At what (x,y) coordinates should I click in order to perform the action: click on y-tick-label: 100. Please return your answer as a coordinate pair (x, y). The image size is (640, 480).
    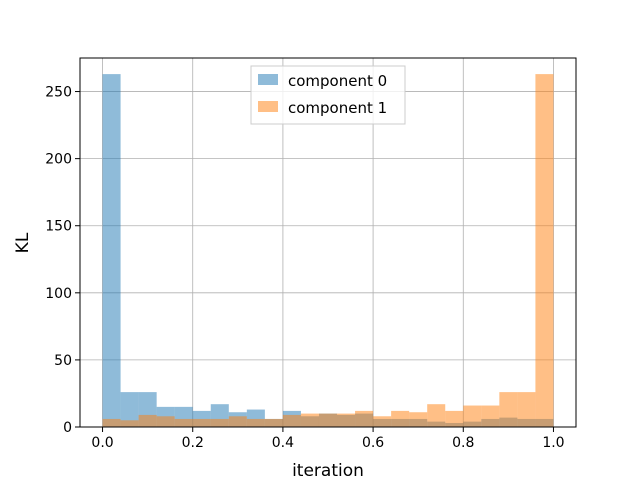
    Looking at the image, I should click on (58, 294).